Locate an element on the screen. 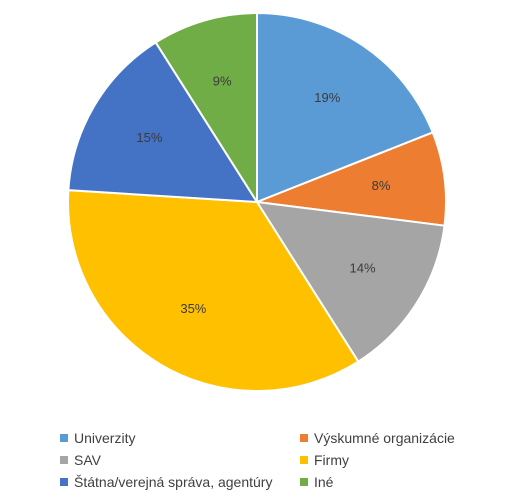  legend-label: Univerzity is located at coordinates (105, 438).